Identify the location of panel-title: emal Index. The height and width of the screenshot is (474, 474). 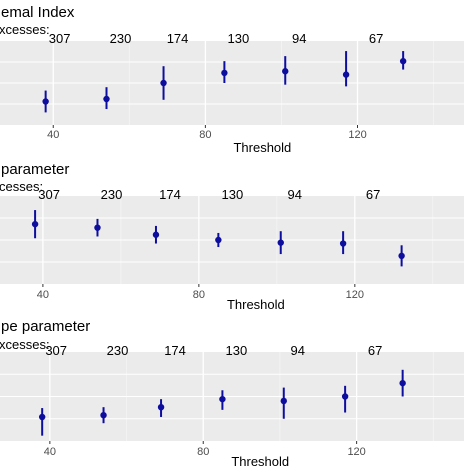
(38, 12).